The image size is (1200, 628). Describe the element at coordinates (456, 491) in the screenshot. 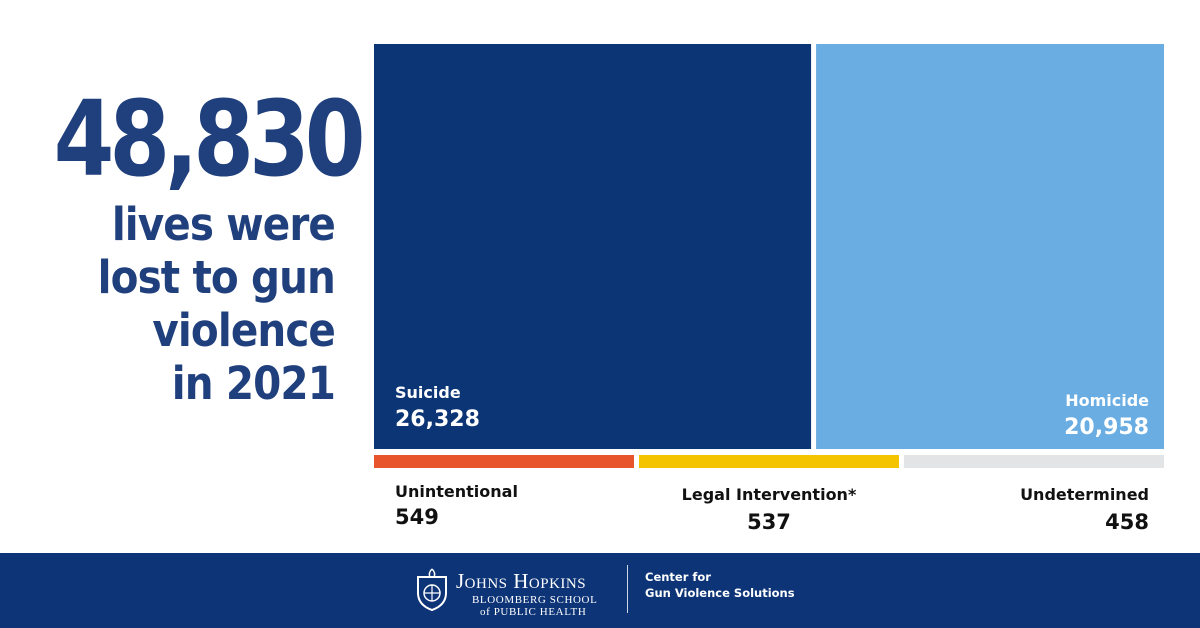

I see `label-unintentional: Unintentional` at that location.